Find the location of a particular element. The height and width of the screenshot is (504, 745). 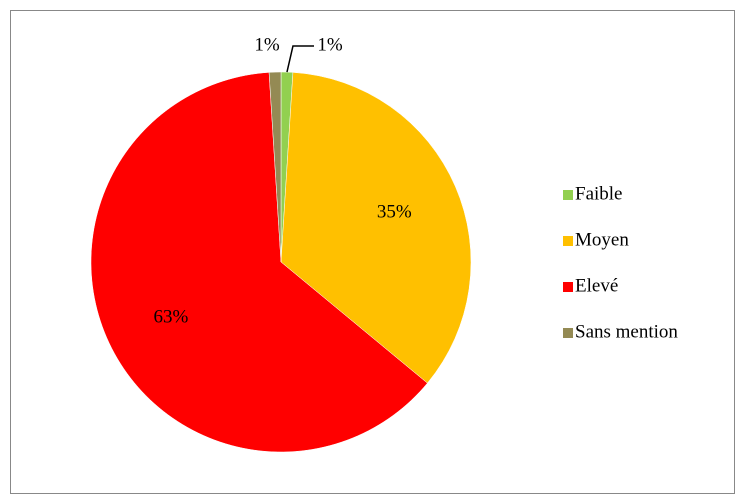

data-label: 35% is located at coordinates (394, 211).